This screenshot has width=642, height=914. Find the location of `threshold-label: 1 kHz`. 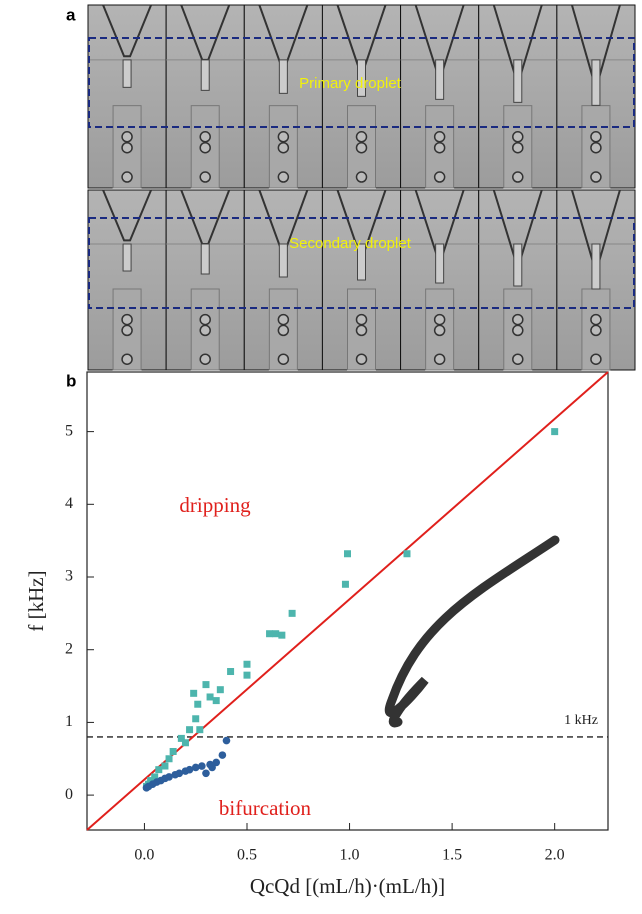

threshold-label: 1 kHz is located at coordinates (581, 720).